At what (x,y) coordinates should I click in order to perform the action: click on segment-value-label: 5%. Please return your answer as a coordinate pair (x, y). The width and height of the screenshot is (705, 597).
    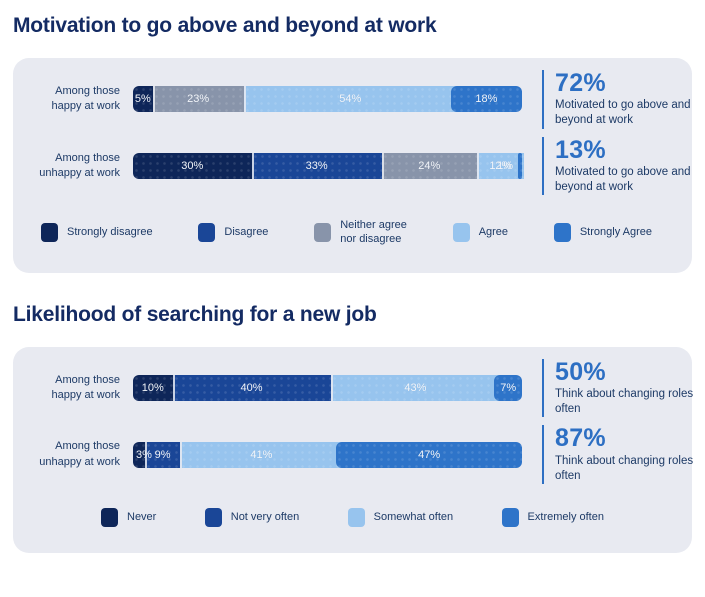
    Looking at the image, I should click on (142, 99).